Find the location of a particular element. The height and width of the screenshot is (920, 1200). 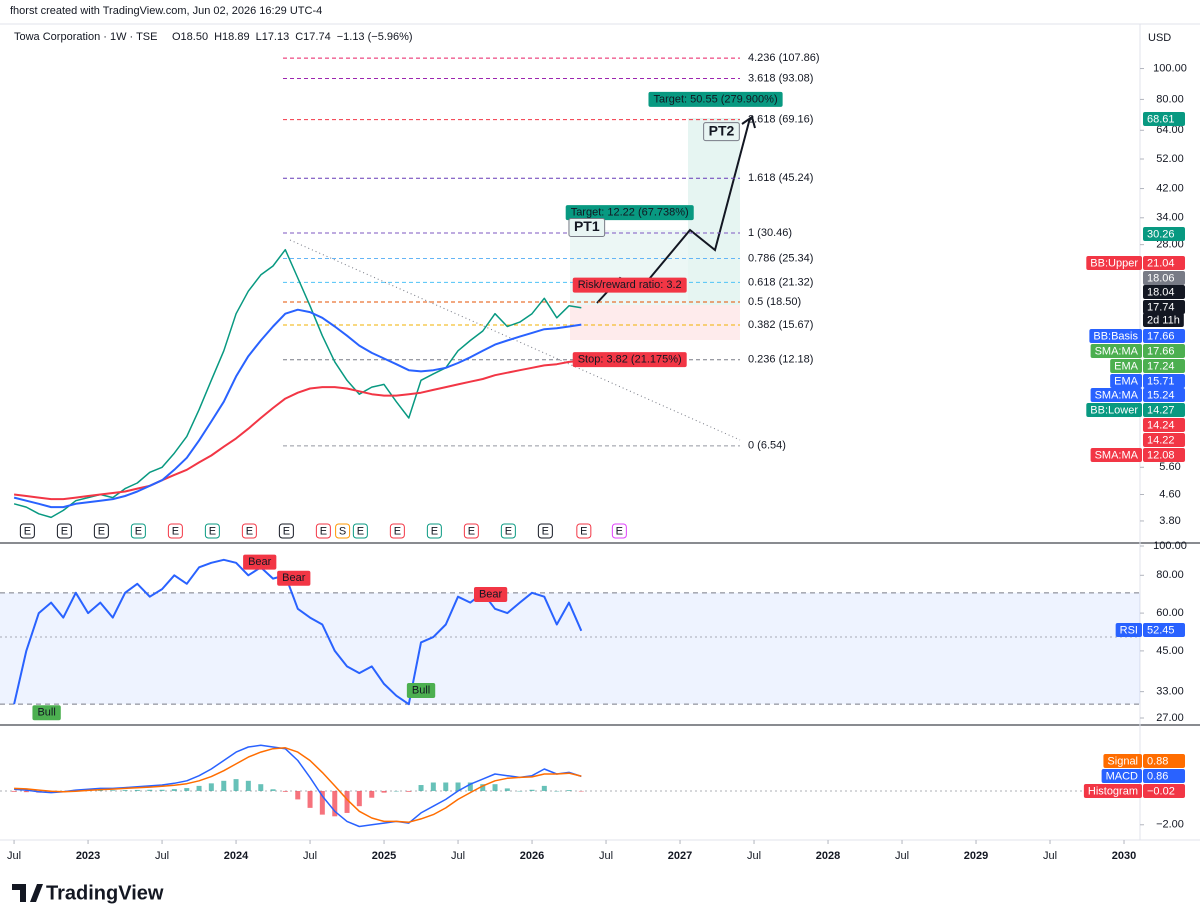

y-tick-label: 5.60 is located at coordinates (1169, 467).